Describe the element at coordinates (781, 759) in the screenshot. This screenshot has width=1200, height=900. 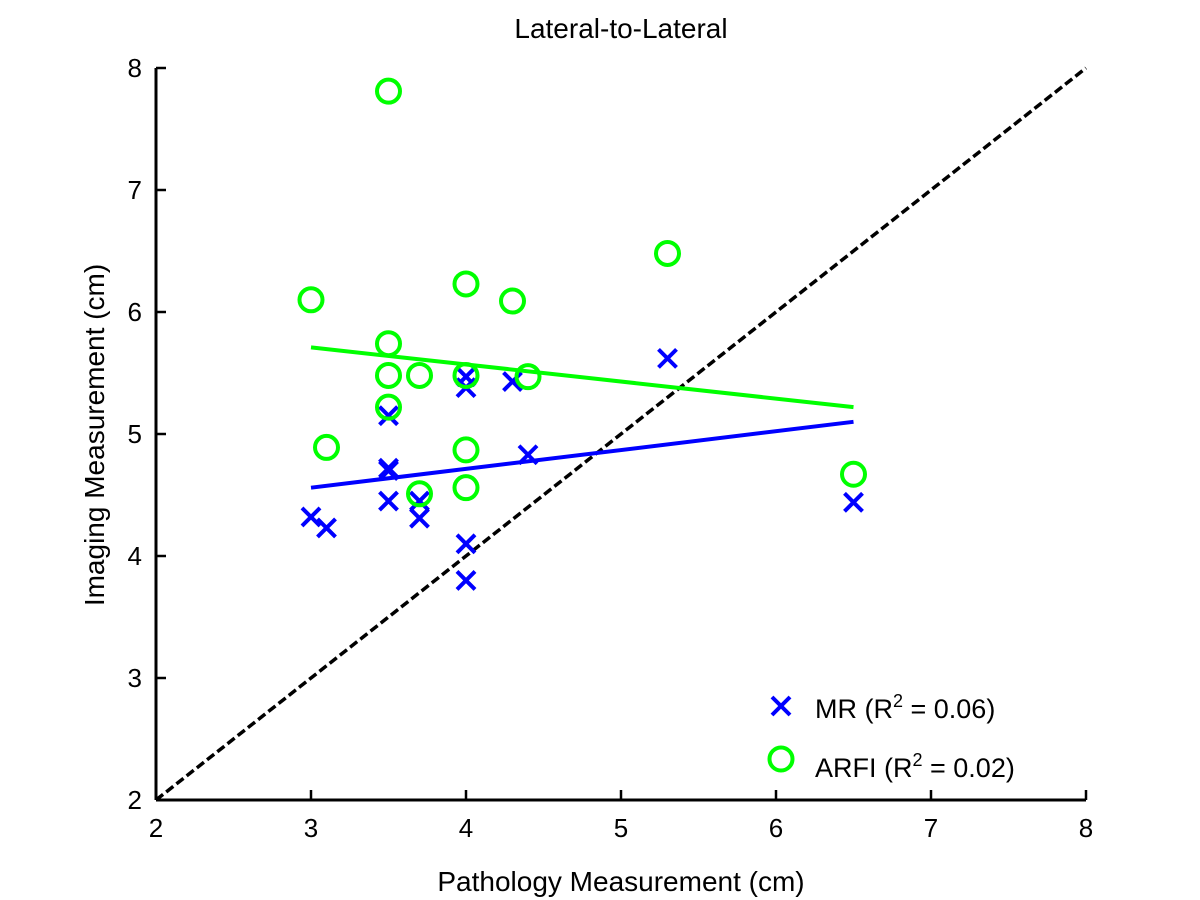
I see `legend-arfi-marker` at that location.